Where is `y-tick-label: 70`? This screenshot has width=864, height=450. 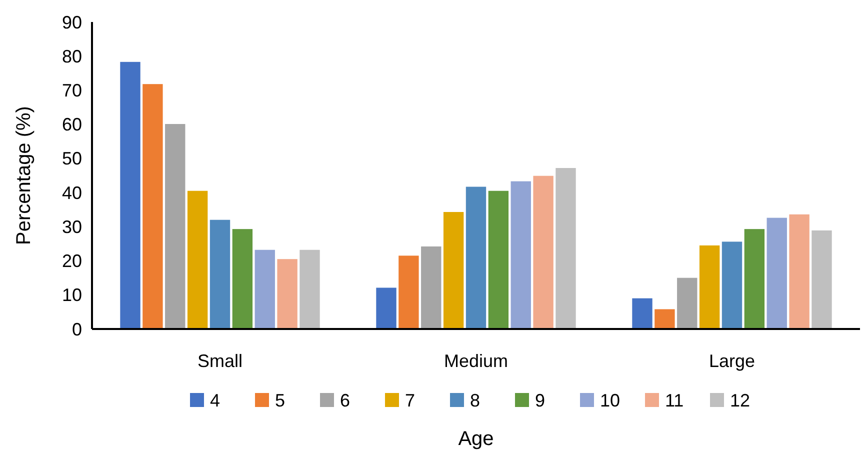
y-tick-label: 70 is located at coordinates (72, 90).